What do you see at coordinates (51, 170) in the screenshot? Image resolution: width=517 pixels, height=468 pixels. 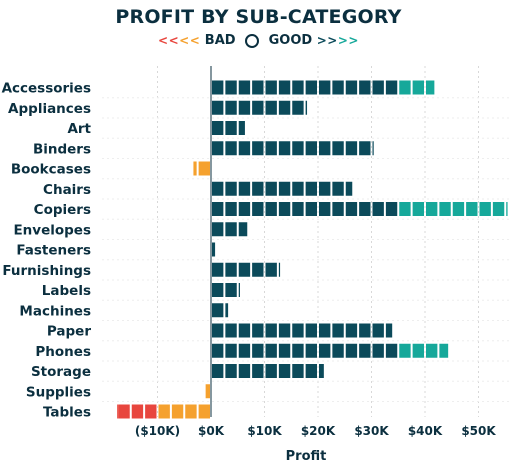 I see `category-label-4: Bookcases` at bounding box center [51, 170].